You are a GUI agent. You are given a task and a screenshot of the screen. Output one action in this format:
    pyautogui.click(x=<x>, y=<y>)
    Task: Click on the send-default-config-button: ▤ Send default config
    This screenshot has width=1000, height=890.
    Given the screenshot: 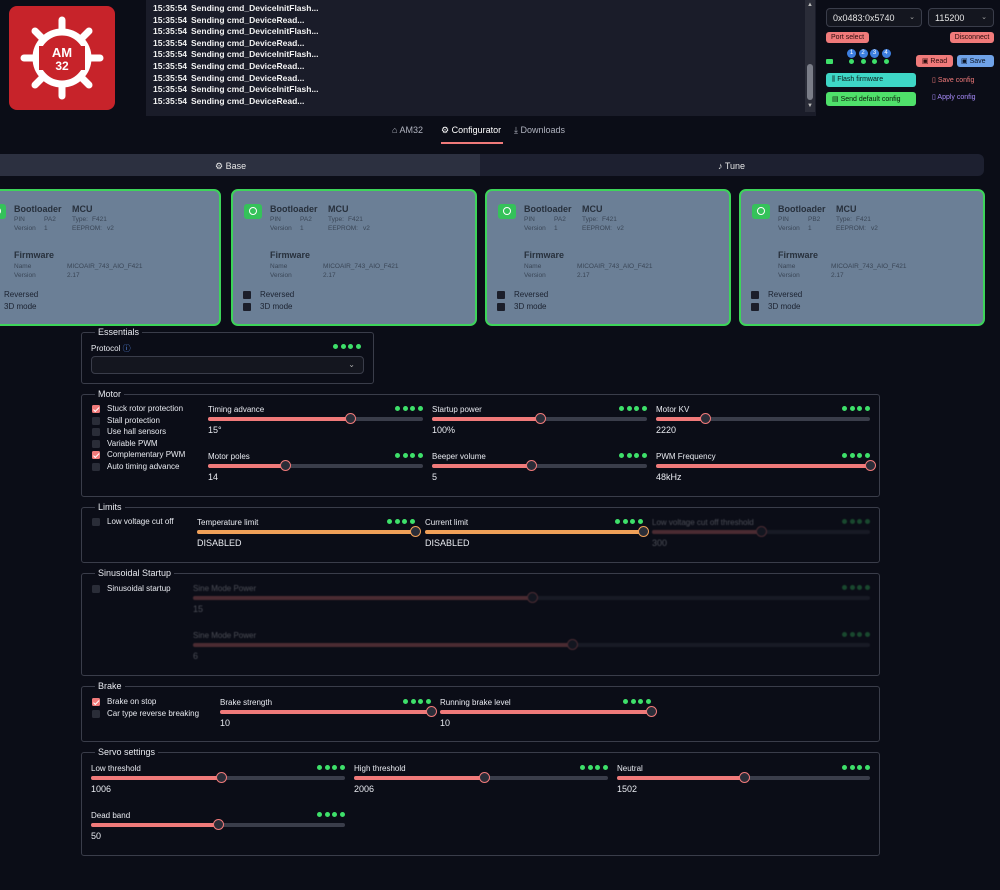 What is the action you would take?
    pyautogui.click(x=871, y=99)
    